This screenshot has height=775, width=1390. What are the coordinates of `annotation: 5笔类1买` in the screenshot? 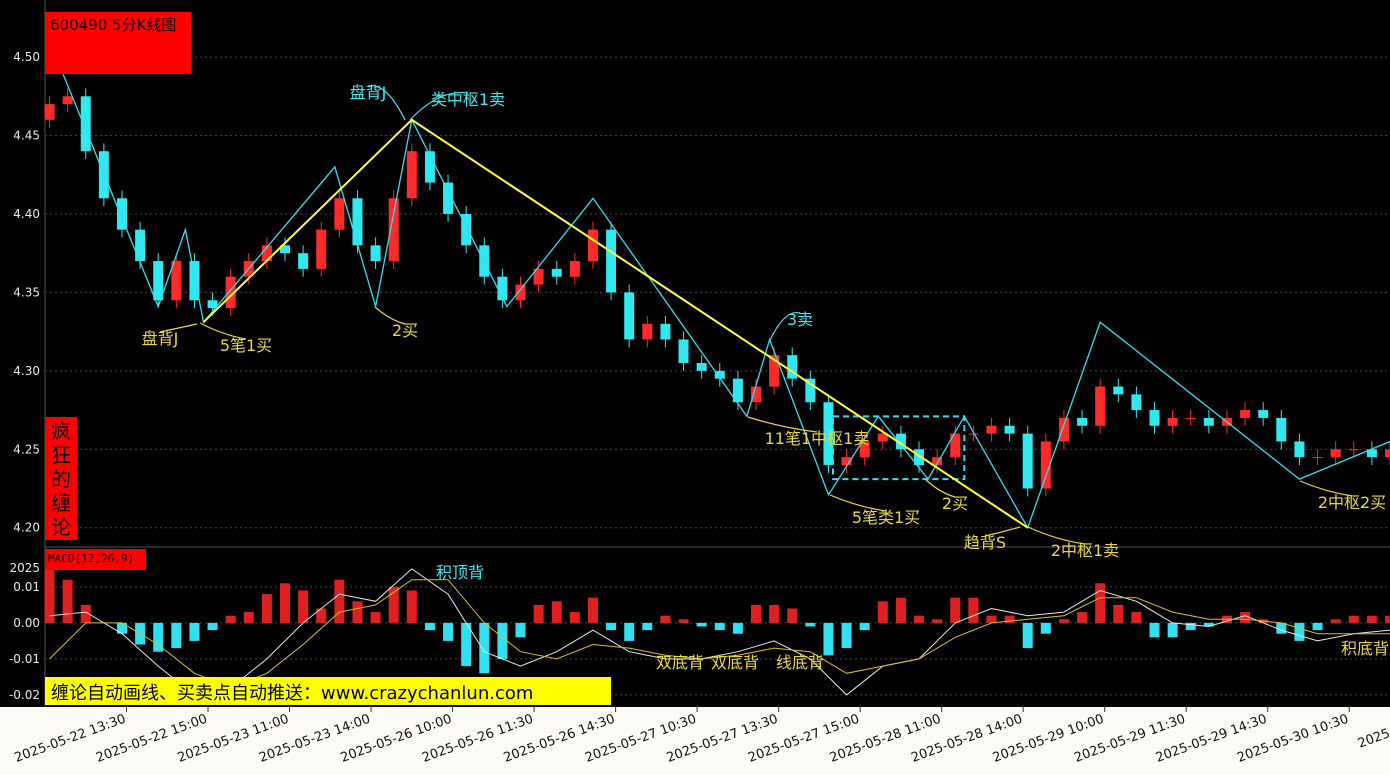 It's located at (886, 517).